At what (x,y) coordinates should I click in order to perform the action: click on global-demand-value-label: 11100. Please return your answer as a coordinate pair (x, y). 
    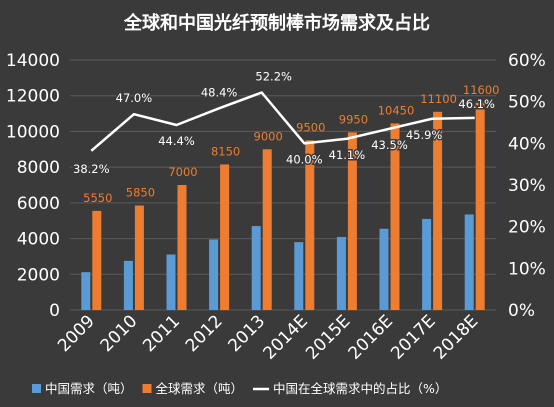
    Looking at the image, I should click on (438, 99).